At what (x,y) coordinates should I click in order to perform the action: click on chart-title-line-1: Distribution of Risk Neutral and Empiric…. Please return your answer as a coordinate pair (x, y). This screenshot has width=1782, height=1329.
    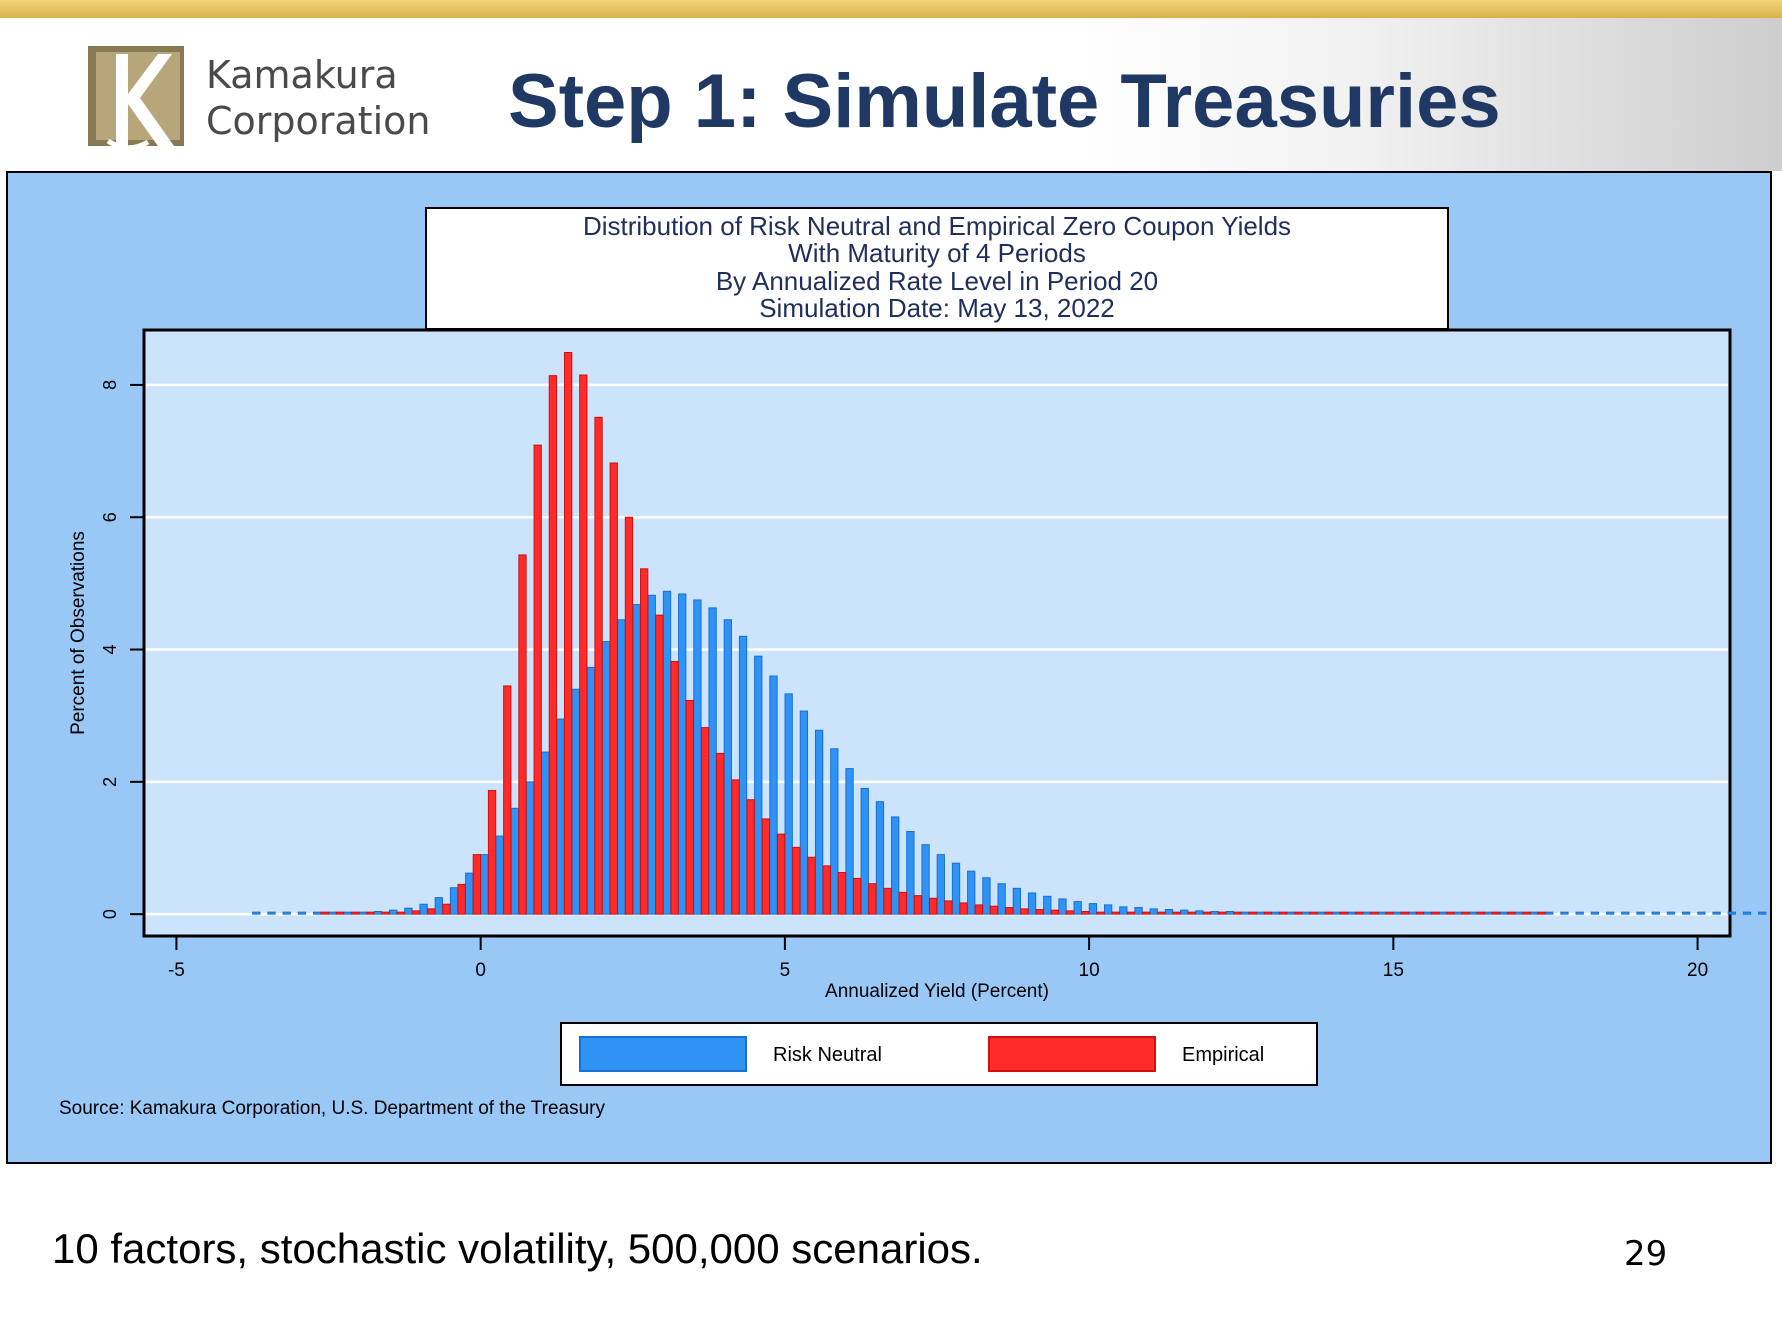
    Looking at the image, I should click on (937, 226).